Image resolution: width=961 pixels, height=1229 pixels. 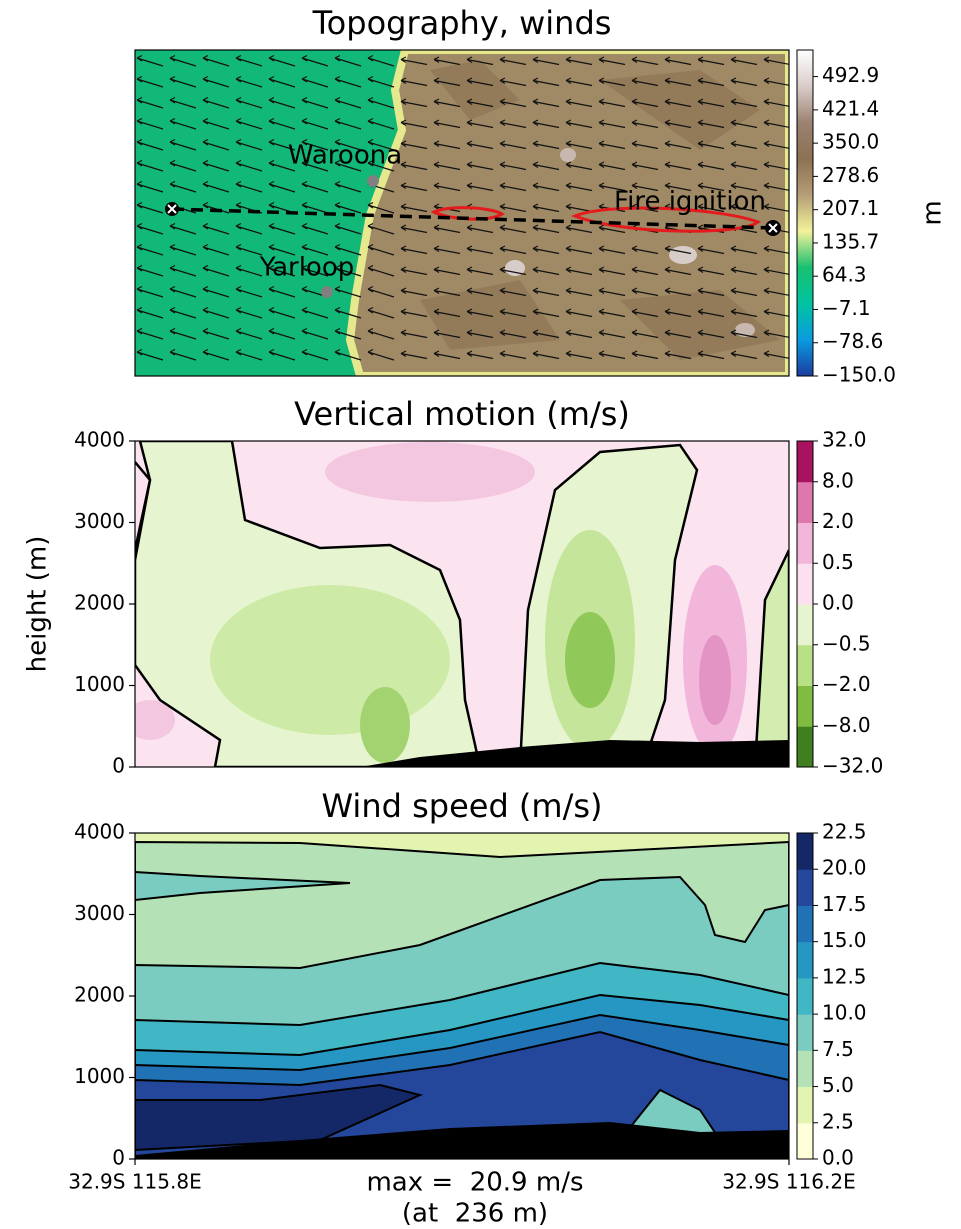 I want to click on colorbar-tick-label: 2.0, so click(x=838, y=521).